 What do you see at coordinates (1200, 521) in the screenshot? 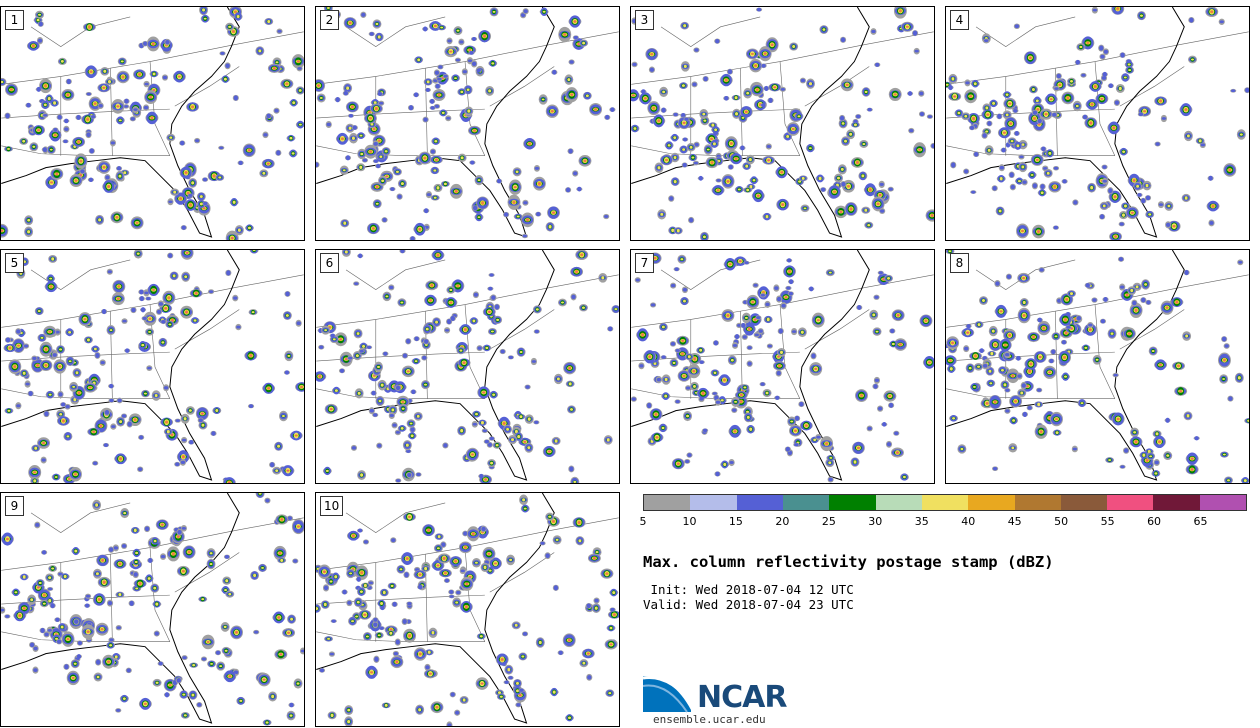
I see `colorbar-tick-label: 65` at bounding box center [1200, 521].